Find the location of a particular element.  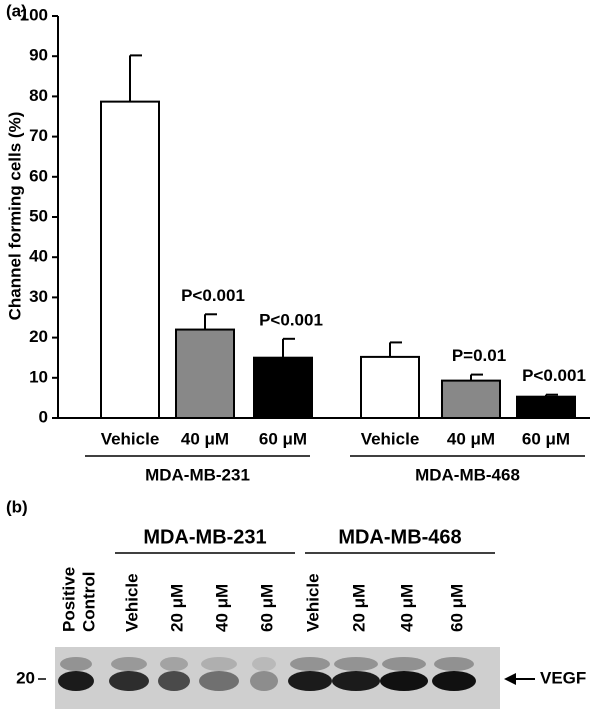

y-tick-label: 80 is located at coordinates (38, 95).